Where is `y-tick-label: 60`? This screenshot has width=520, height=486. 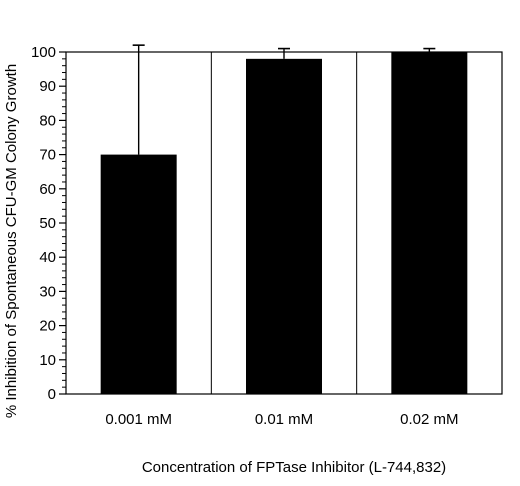
y-tick-label: 60 is located at coordinates (47, 189).